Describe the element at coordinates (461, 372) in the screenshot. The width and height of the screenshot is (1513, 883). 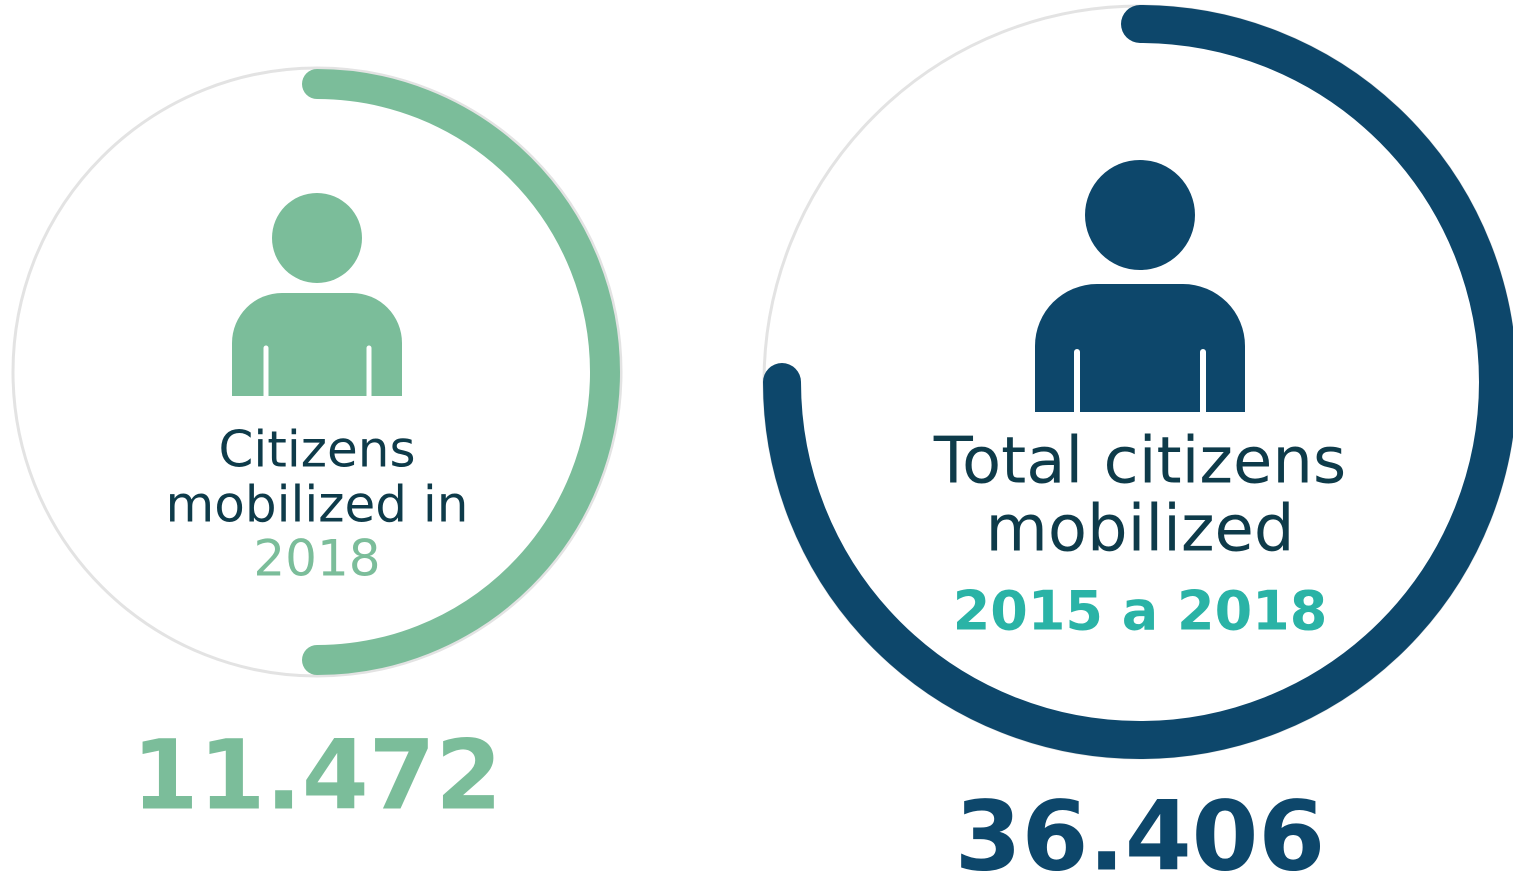
I see `ring-progress` at that location.